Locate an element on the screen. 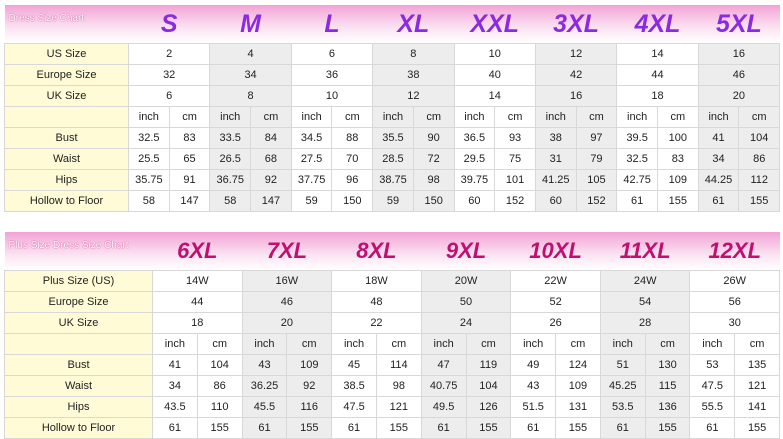 This screenshot has height=439, width=783. size-value: 52 is located at coordinates (555, 302).